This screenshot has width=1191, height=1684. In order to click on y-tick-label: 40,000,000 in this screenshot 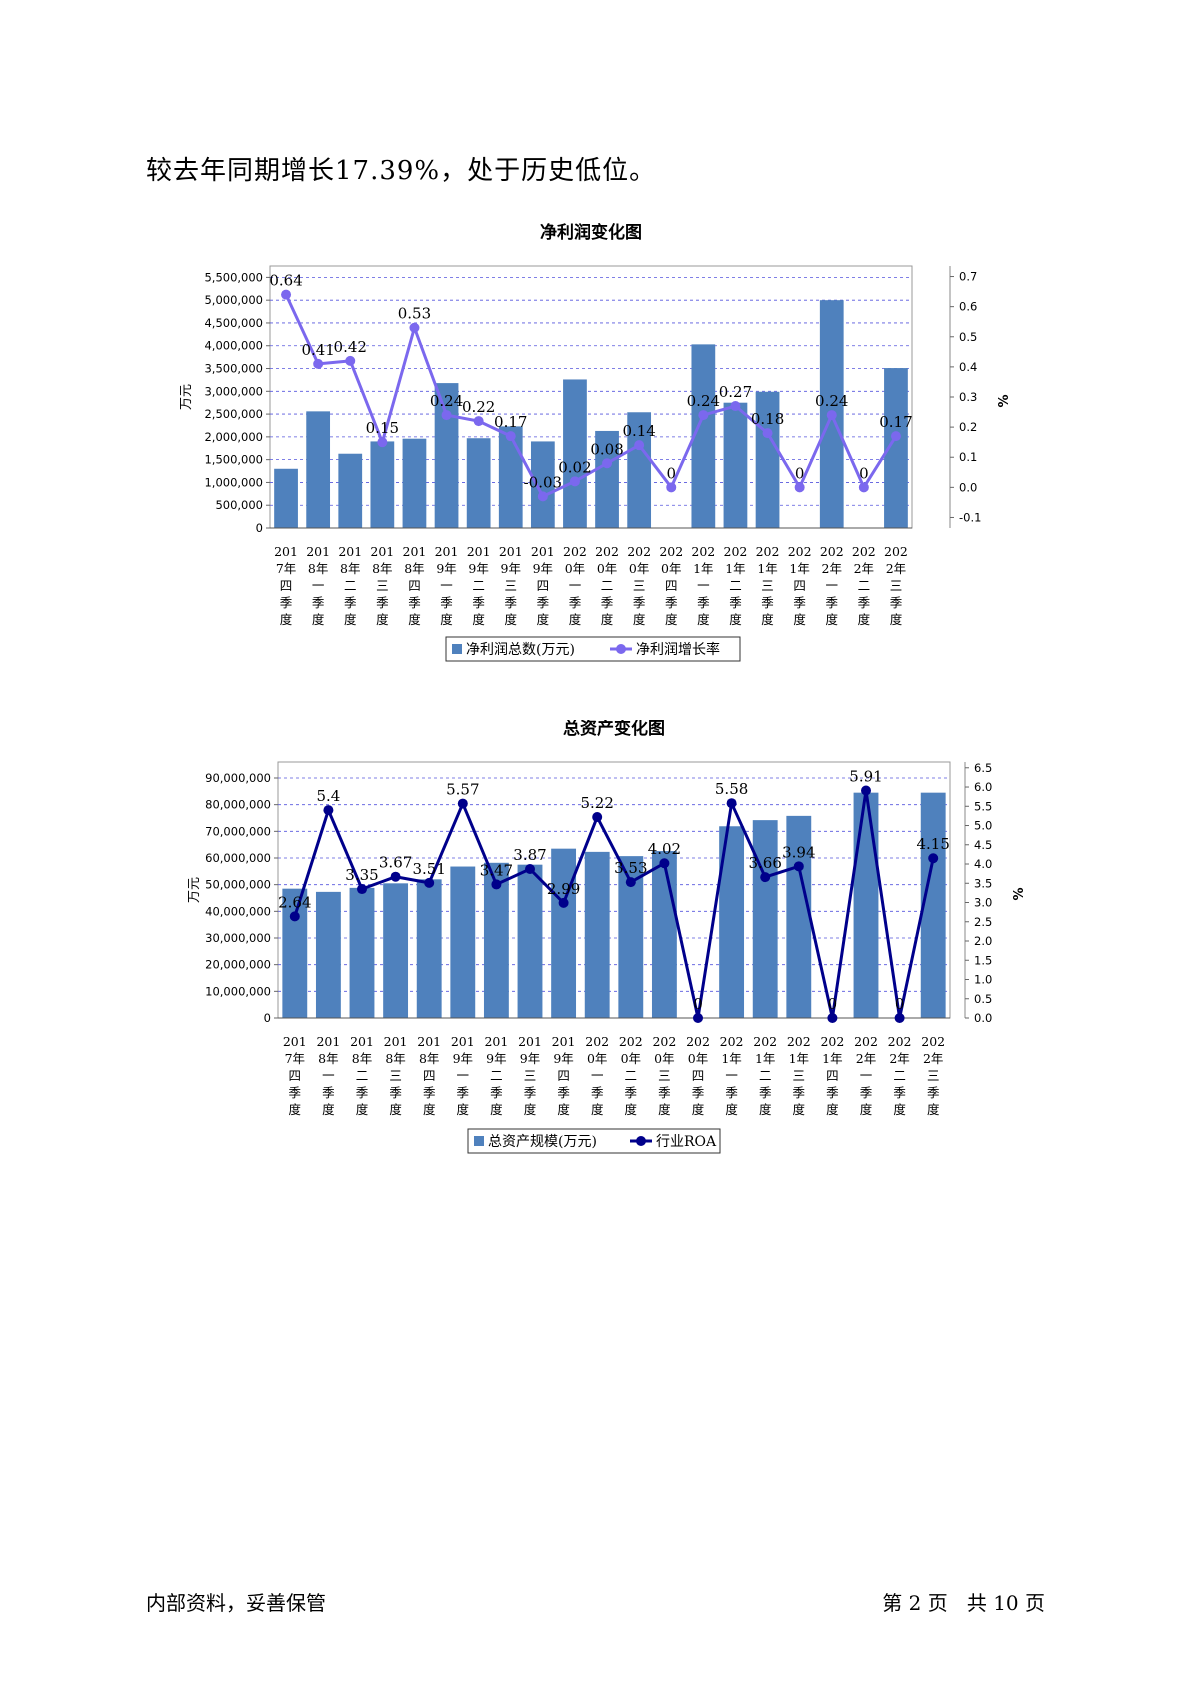, I will do `click(238, 911)`.